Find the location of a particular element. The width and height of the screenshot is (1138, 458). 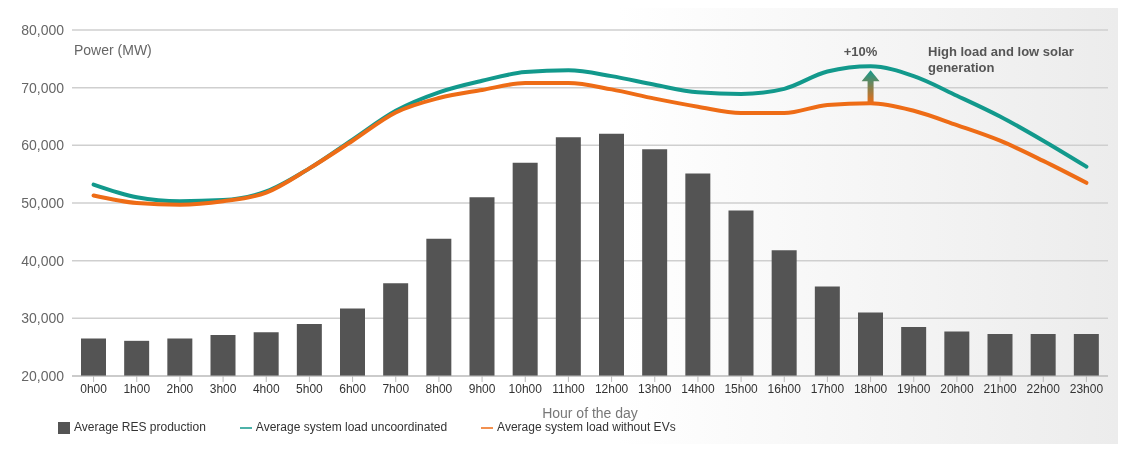

annotation: High load and low solar generation is located at coordinates (1001, 60).